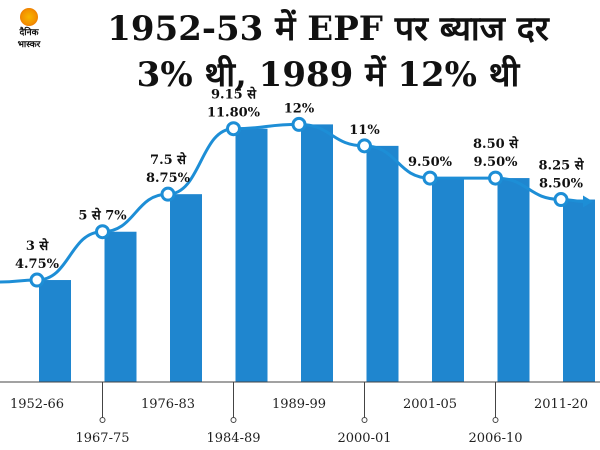  What do you see at coordinates (495, 162) in the screenshot?
I see `data-label-2006-10-1: 9.50%` at bounding box center [495, 162].